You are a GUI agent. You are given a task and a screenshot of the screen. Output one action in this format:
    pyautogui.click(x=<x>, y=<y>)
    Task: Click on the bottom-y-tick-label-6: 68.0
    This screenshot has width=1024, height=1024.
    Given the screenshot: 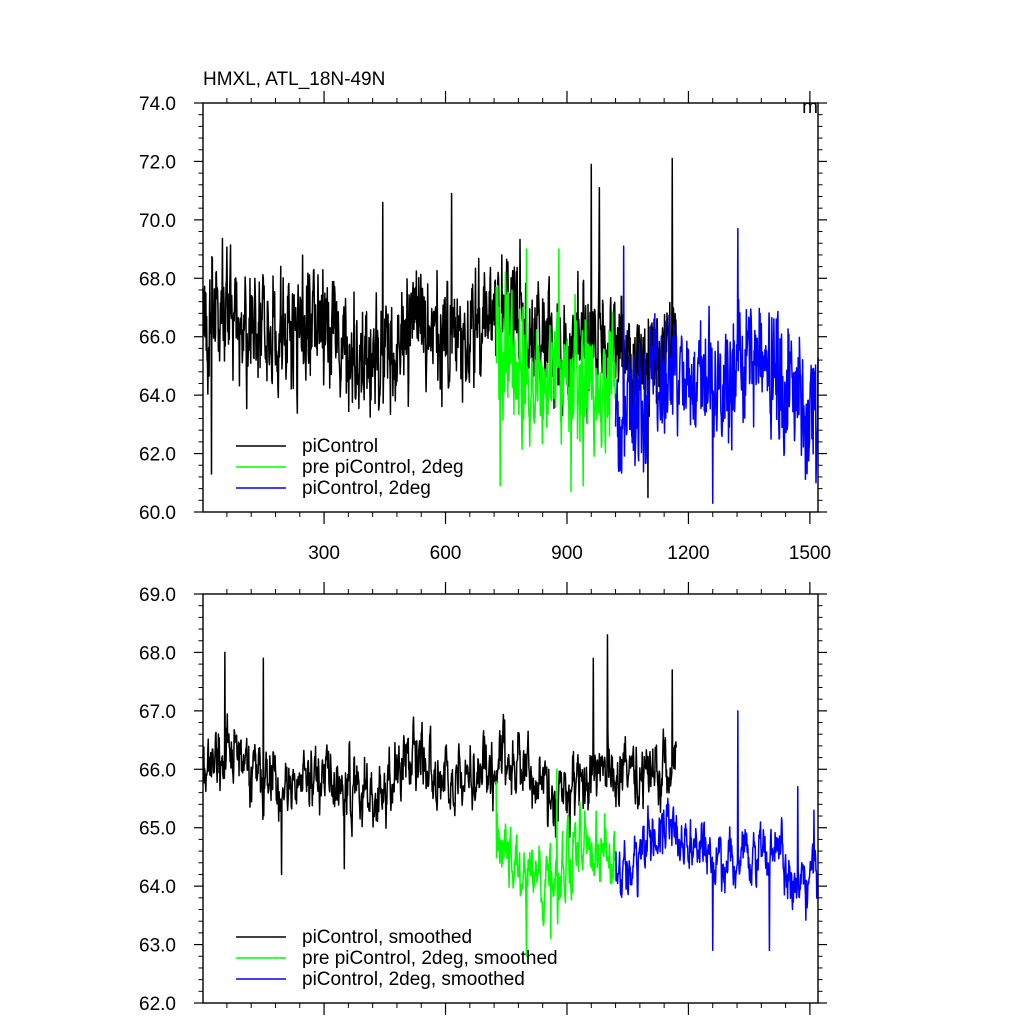 What is the action you would take?
    pyautogui.click(x=157, y=653)
    